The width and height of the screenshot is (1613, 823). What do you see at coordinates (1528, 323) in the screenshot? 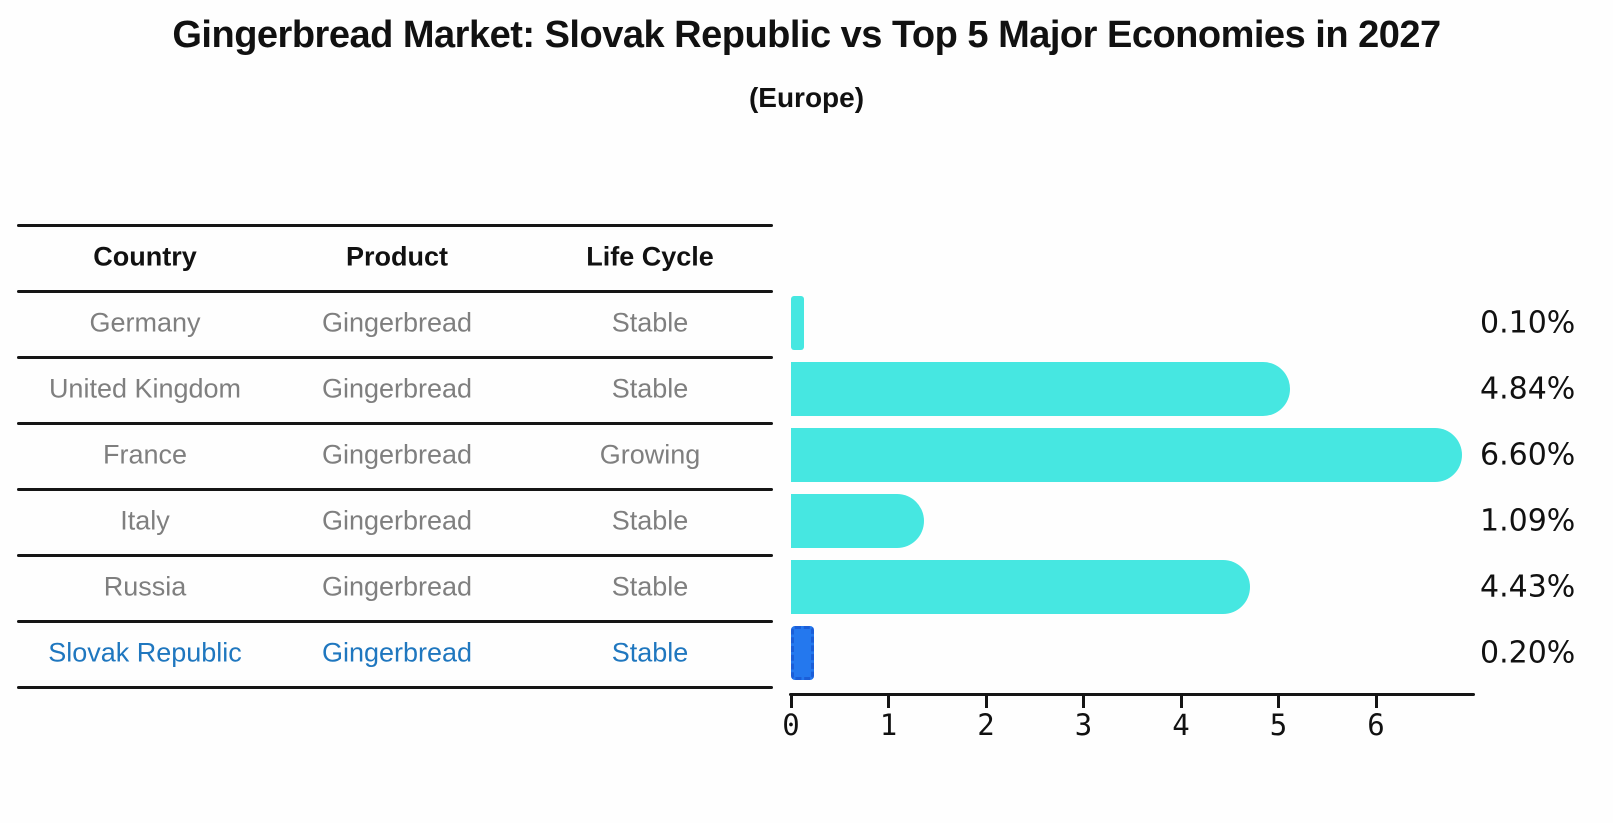
I see `value-label: 0.10%` at bounding box center [1528, 323].